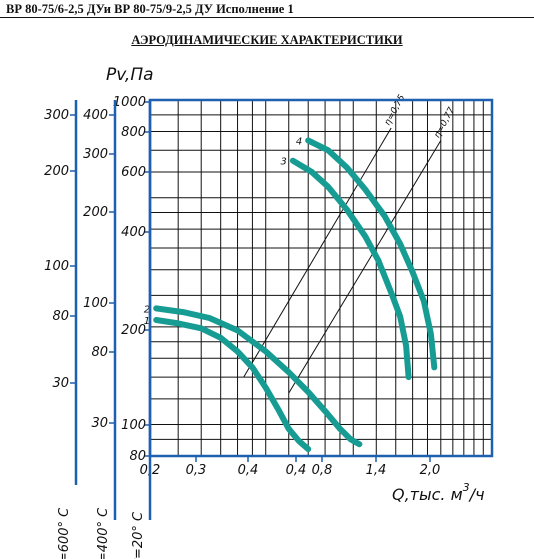 The height and width of the screenshot is (559, 534). What do you see at coordinates (445, 123) in the screenshot?
I see `efficiency-label: η=0,77` at bounding box center [445, 123].